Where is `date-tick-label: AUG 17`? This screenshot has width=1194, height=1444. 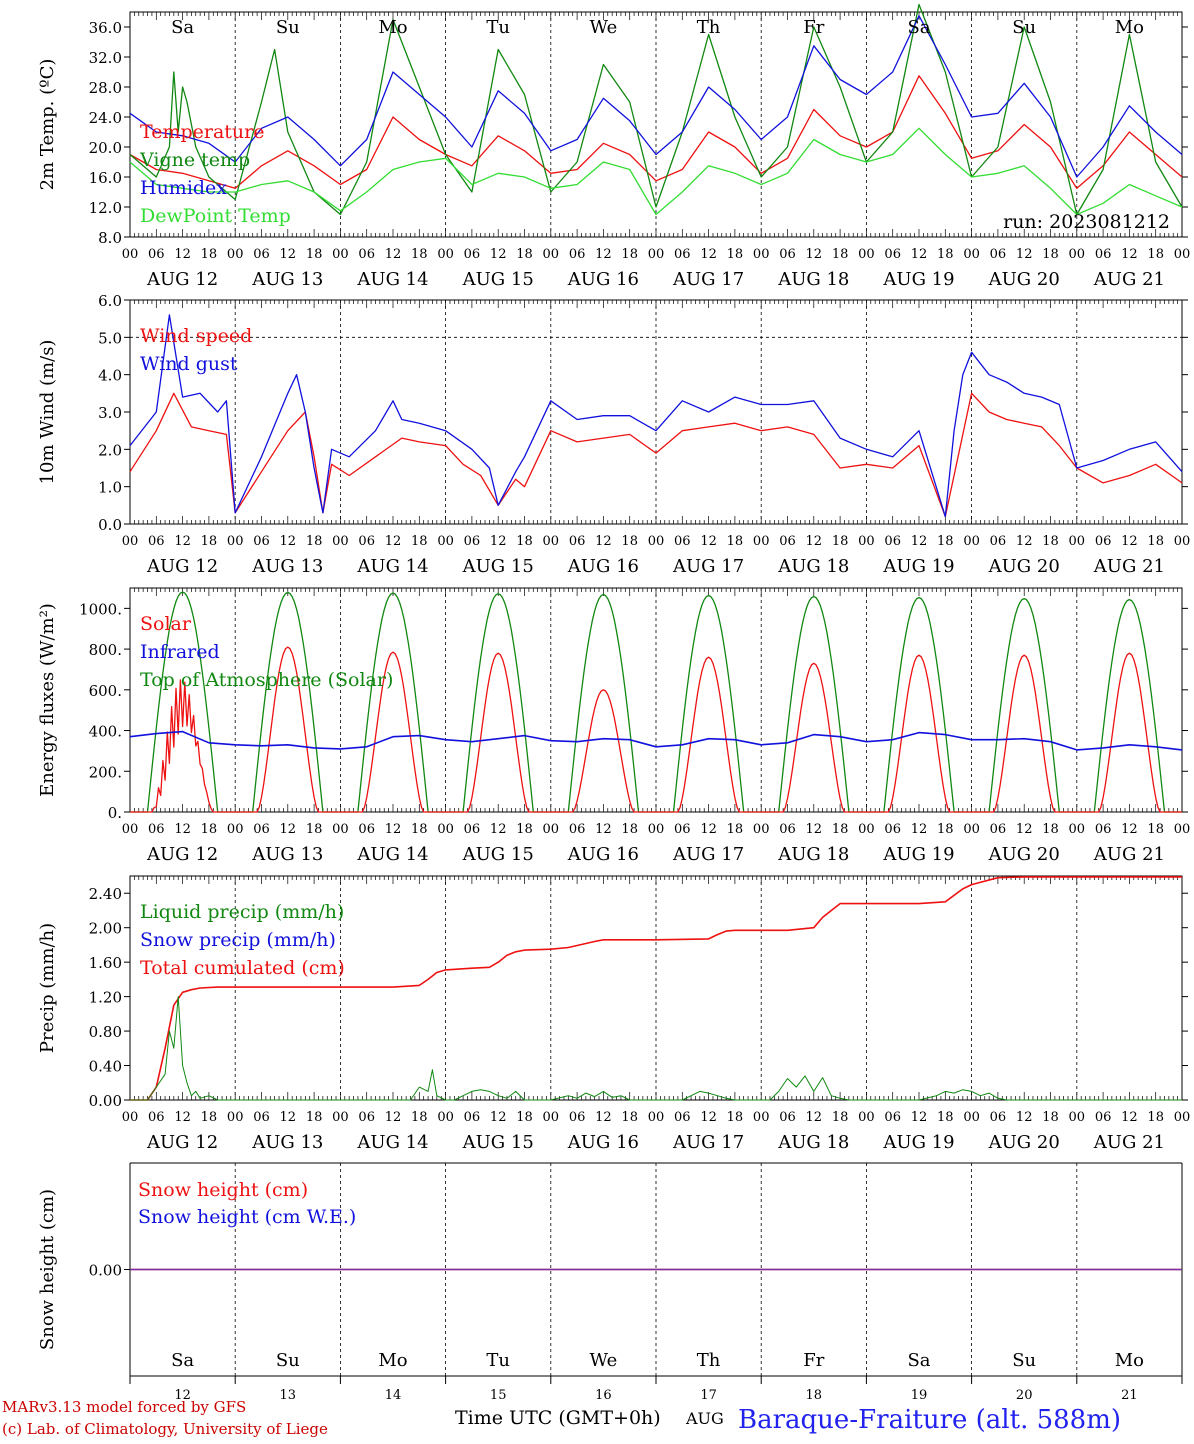
date-tick-label: AUG 17 is located at coordinates (708, 1142).